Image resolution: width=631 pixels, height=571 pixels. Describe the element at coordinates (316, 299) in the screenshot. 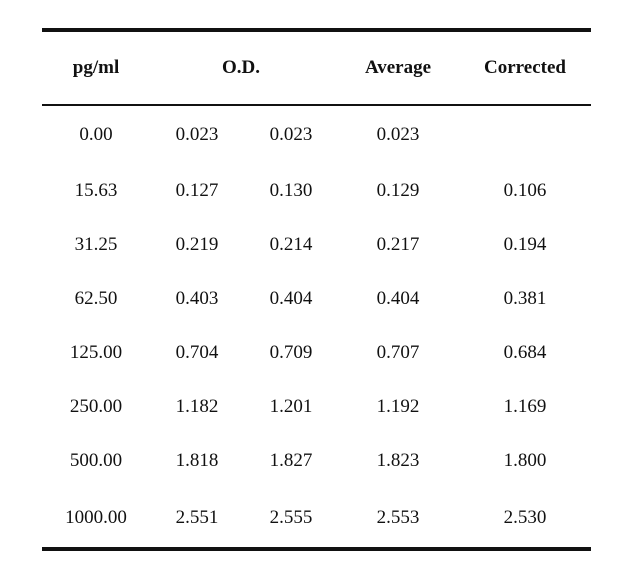

I see `table-row: 62.50 0.403 0.404 0.404 0.381` at that location.